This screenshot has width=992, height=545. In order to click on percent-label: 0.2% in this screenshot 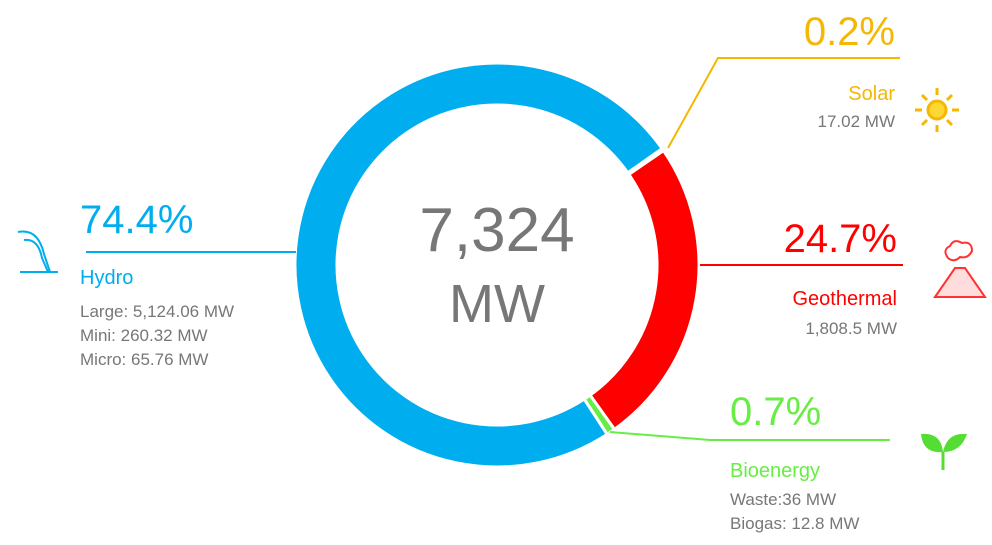, I will do `click(849, 32)`.